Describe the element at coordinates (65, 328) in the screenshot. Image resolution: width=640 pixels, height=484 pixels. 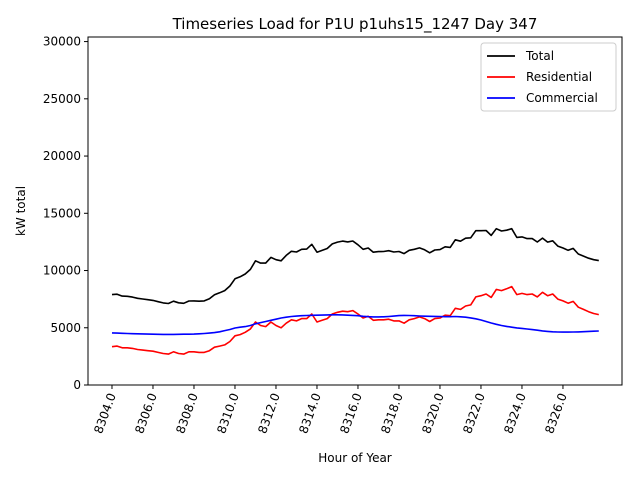
I see `y-tick-label: 5000` at that location.